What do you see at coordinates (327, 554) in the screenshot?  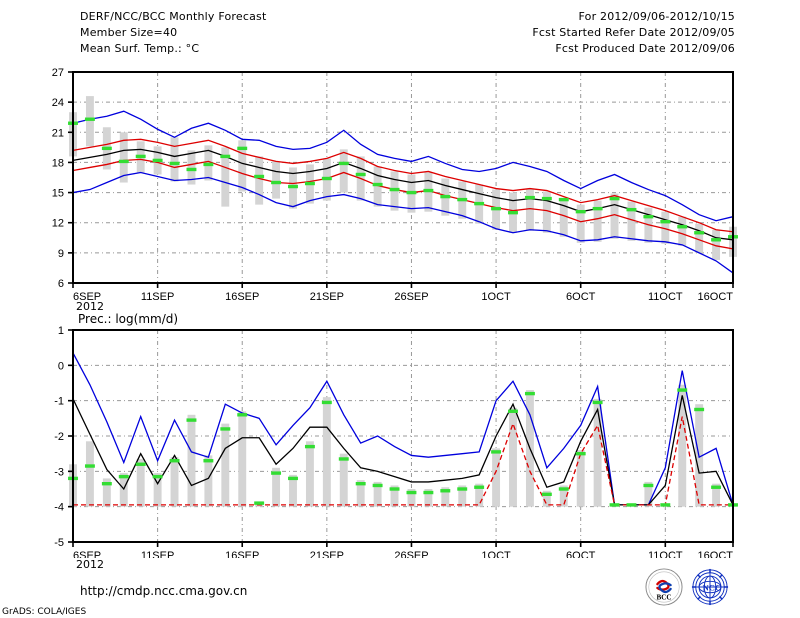 I see `precipitation-x-tick-label: 21SEP` at bounding box center [327, 554].